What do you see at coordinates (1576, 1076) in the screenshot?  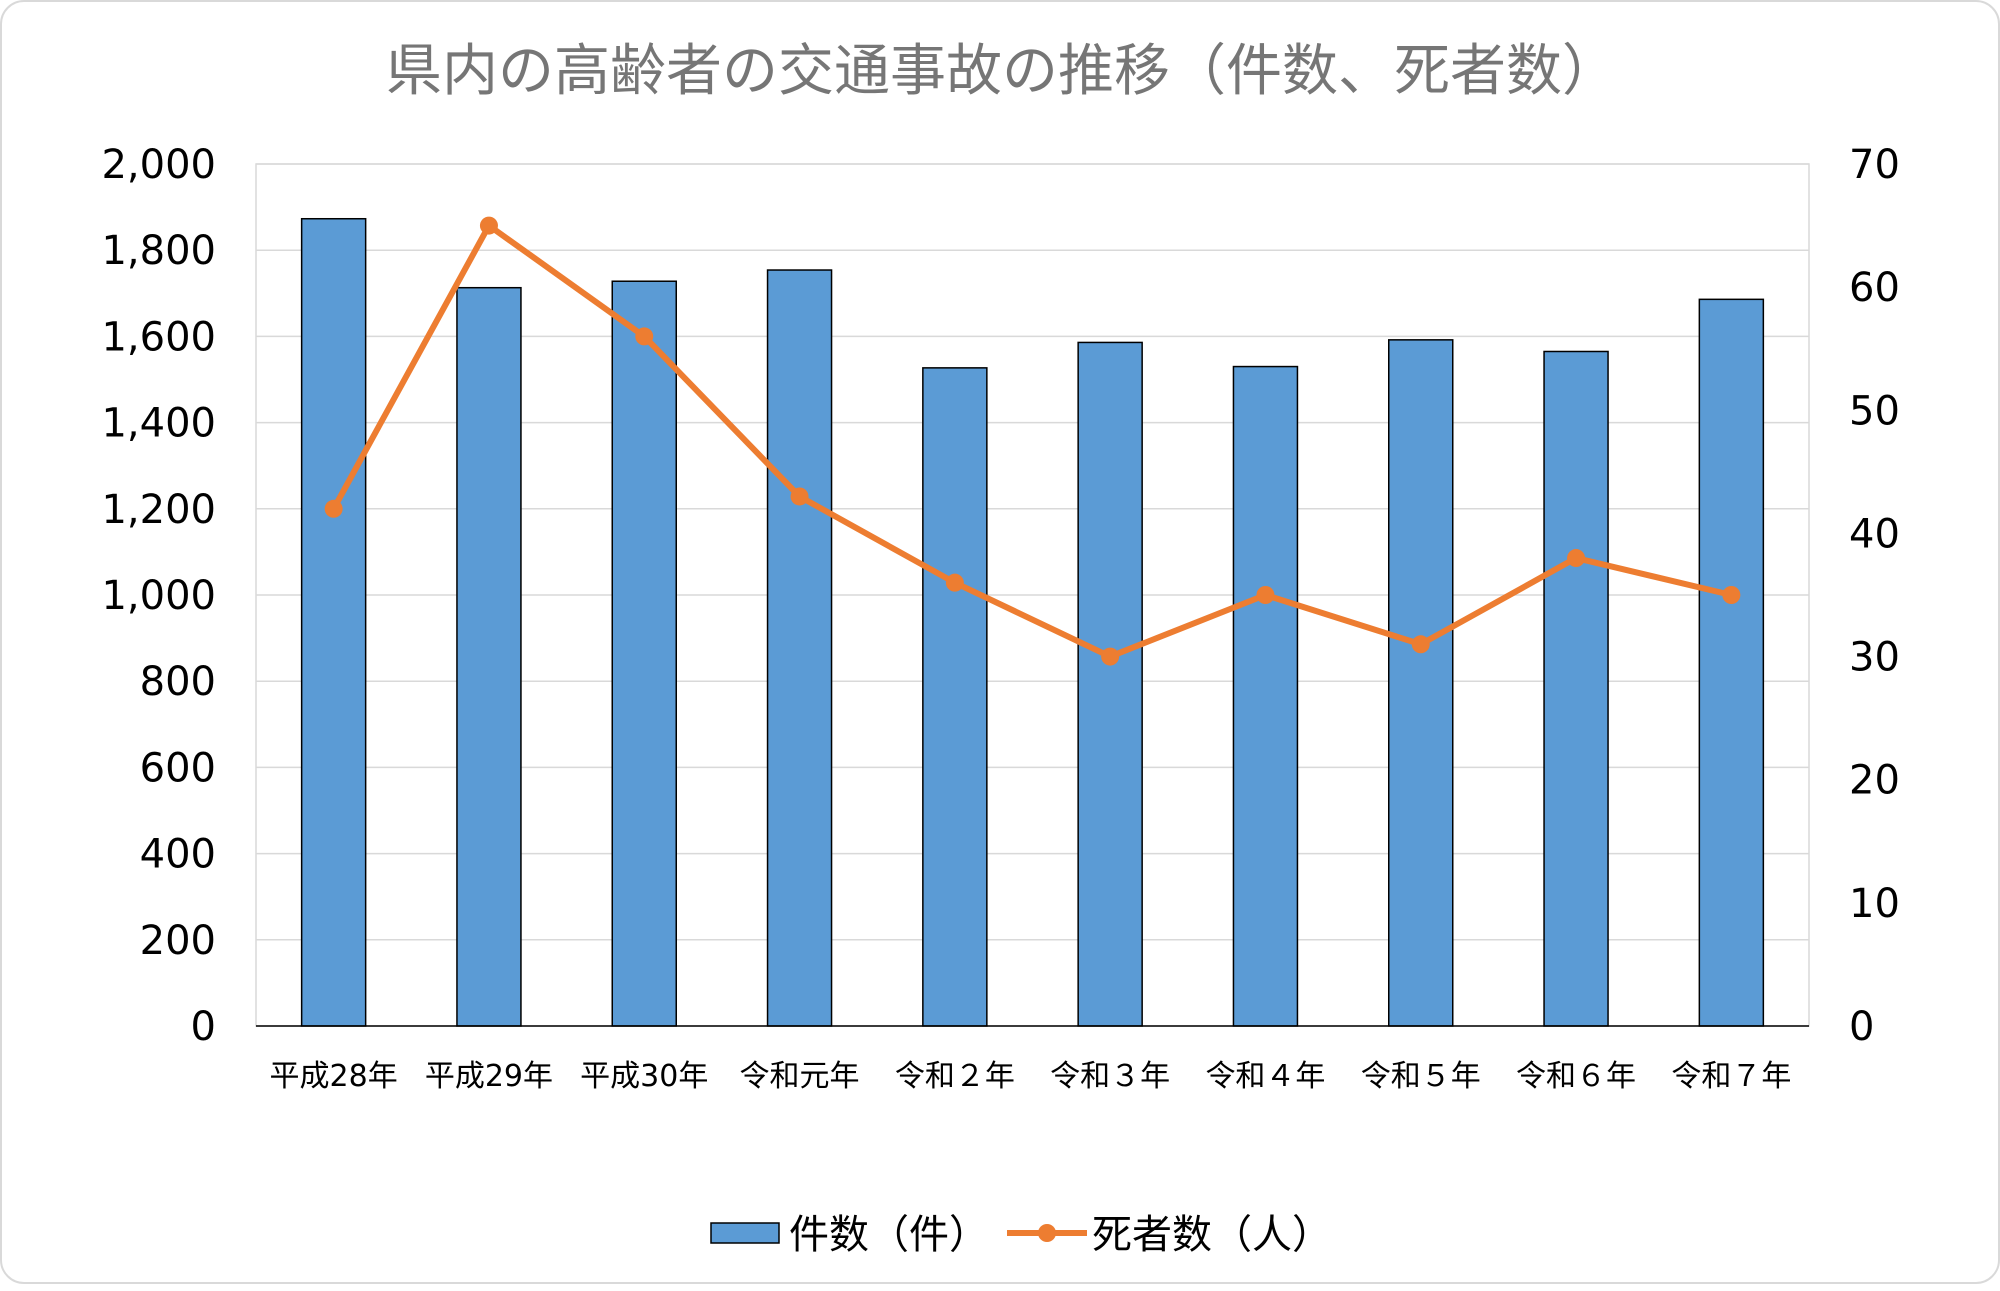 I see `category-label: 令和６年` at bounding box center [1576, 1076].